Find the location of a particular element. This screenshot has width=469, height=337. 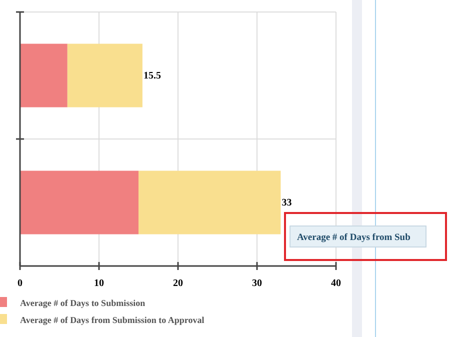

legend-label: Average # of Days from Submission to Approval is located at coordinates (112, 320).